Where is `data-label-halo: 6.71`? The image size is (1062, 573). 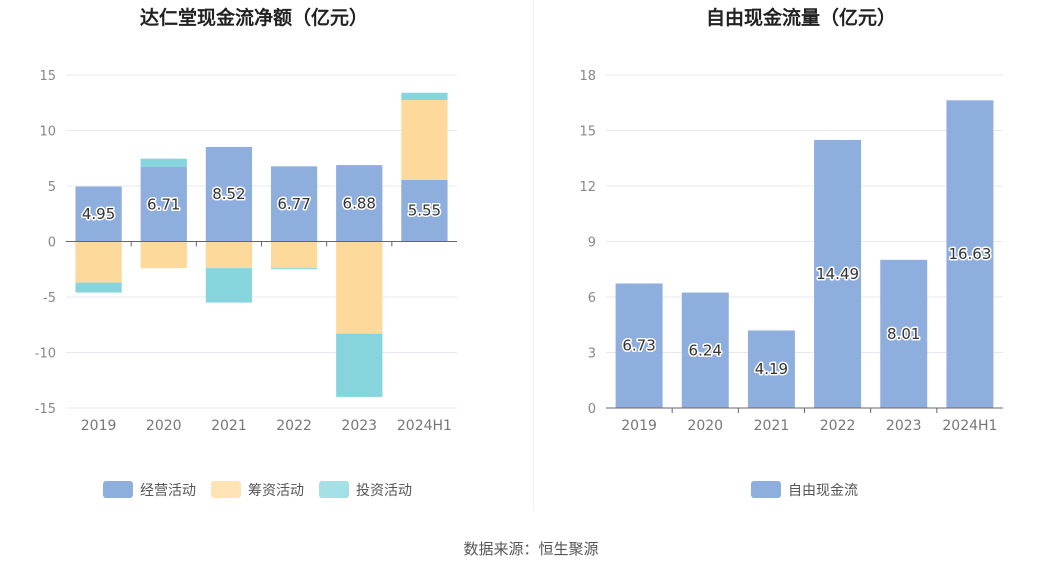 data-label-halo: 6.71 is located at coordinates (163, 204).